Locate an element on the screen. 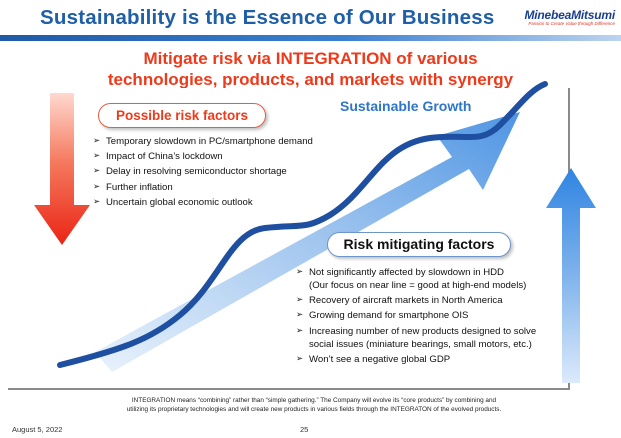  title-divider is located at coordinates (310, 38).